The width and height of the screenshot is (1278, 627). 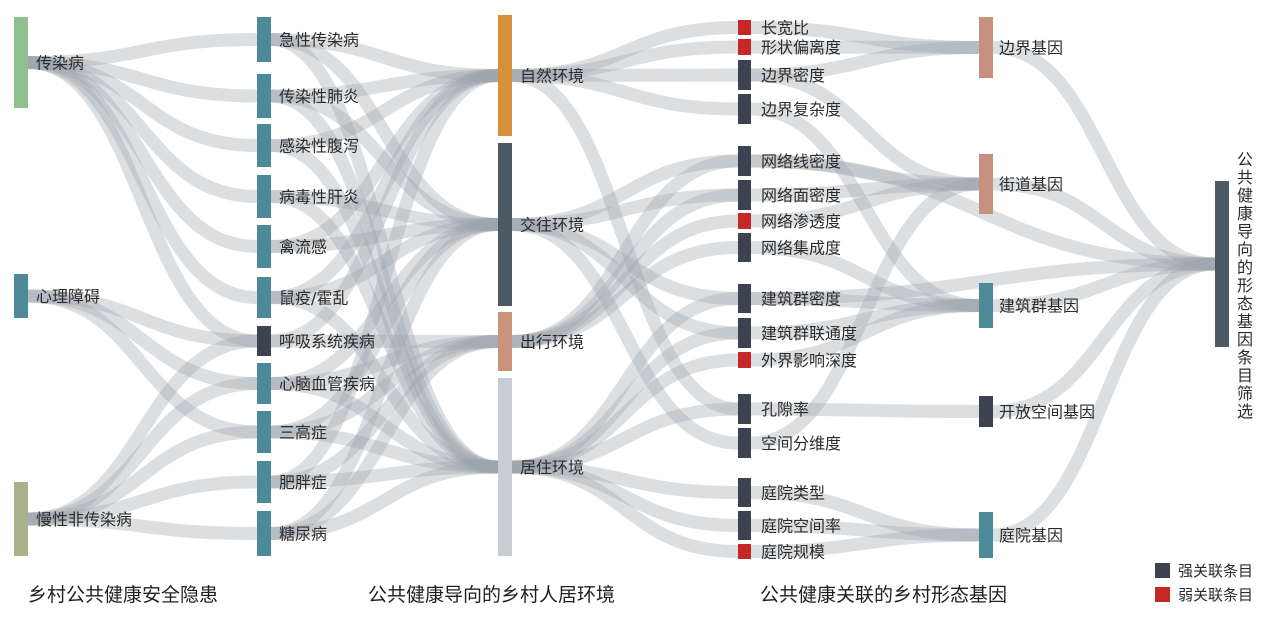 What do you see at coordinates (303, 482) in the screenshot?
I see `l2-node-label: 肥胖症` at bounding box center [303, 482].